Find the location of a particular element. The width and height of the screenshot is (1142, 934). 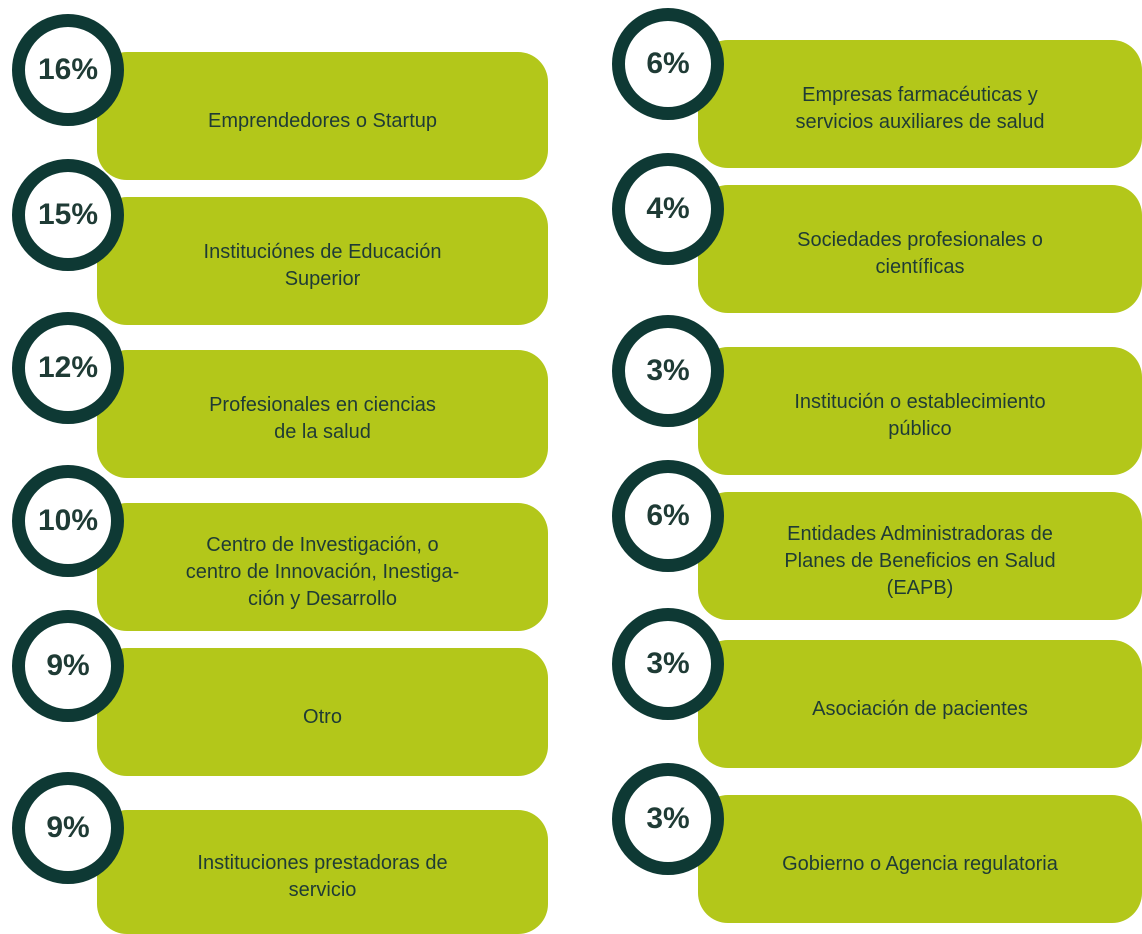

label-line: centro de Innovación, Inestiga- is located at coordinates (322, 571).